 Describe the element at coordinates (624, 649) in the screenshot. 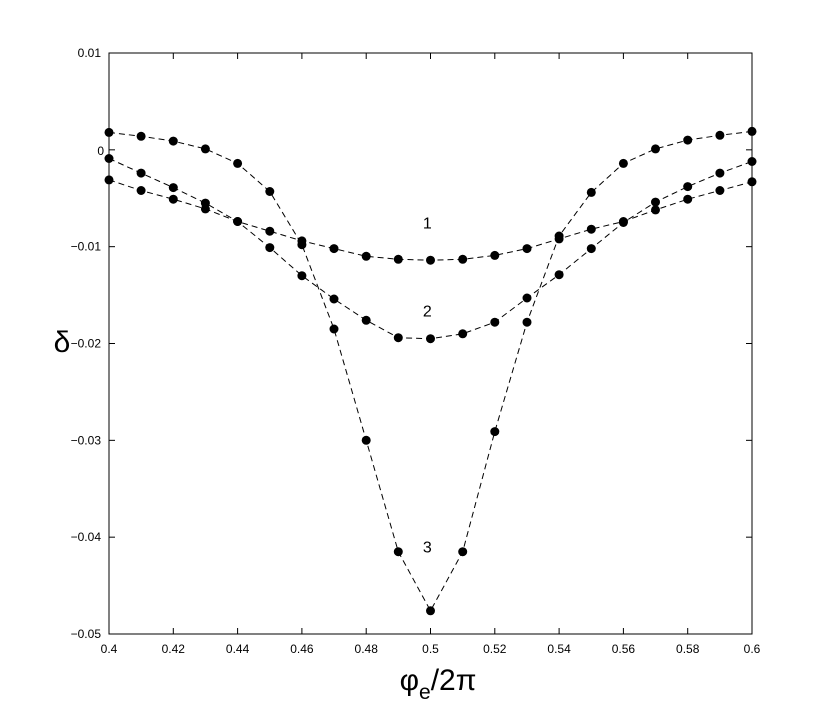

I see `x-tick-label: 0.56` at that location.